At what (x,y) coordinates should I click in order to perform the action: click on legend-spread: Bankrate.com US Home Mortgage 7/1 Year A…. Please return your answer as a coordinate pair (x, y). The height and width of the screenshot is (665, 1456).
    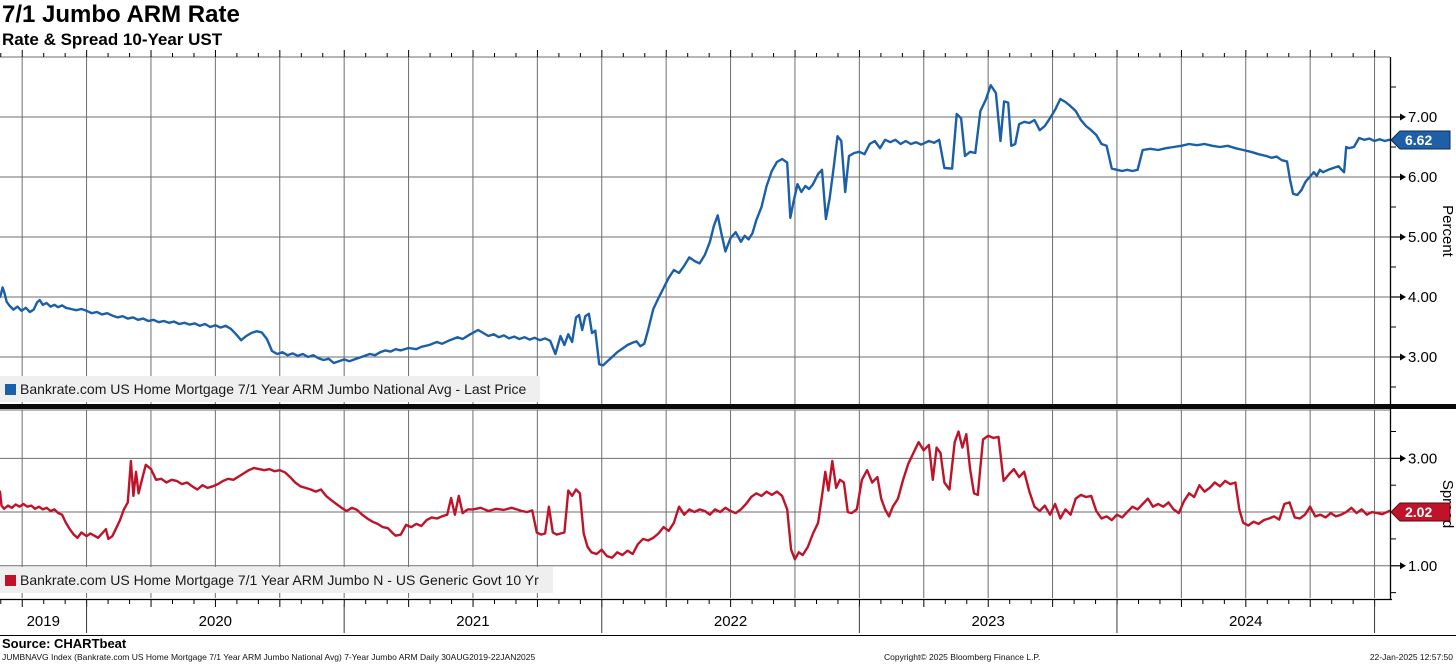
    Looking at the image, I should click on (276, 580).